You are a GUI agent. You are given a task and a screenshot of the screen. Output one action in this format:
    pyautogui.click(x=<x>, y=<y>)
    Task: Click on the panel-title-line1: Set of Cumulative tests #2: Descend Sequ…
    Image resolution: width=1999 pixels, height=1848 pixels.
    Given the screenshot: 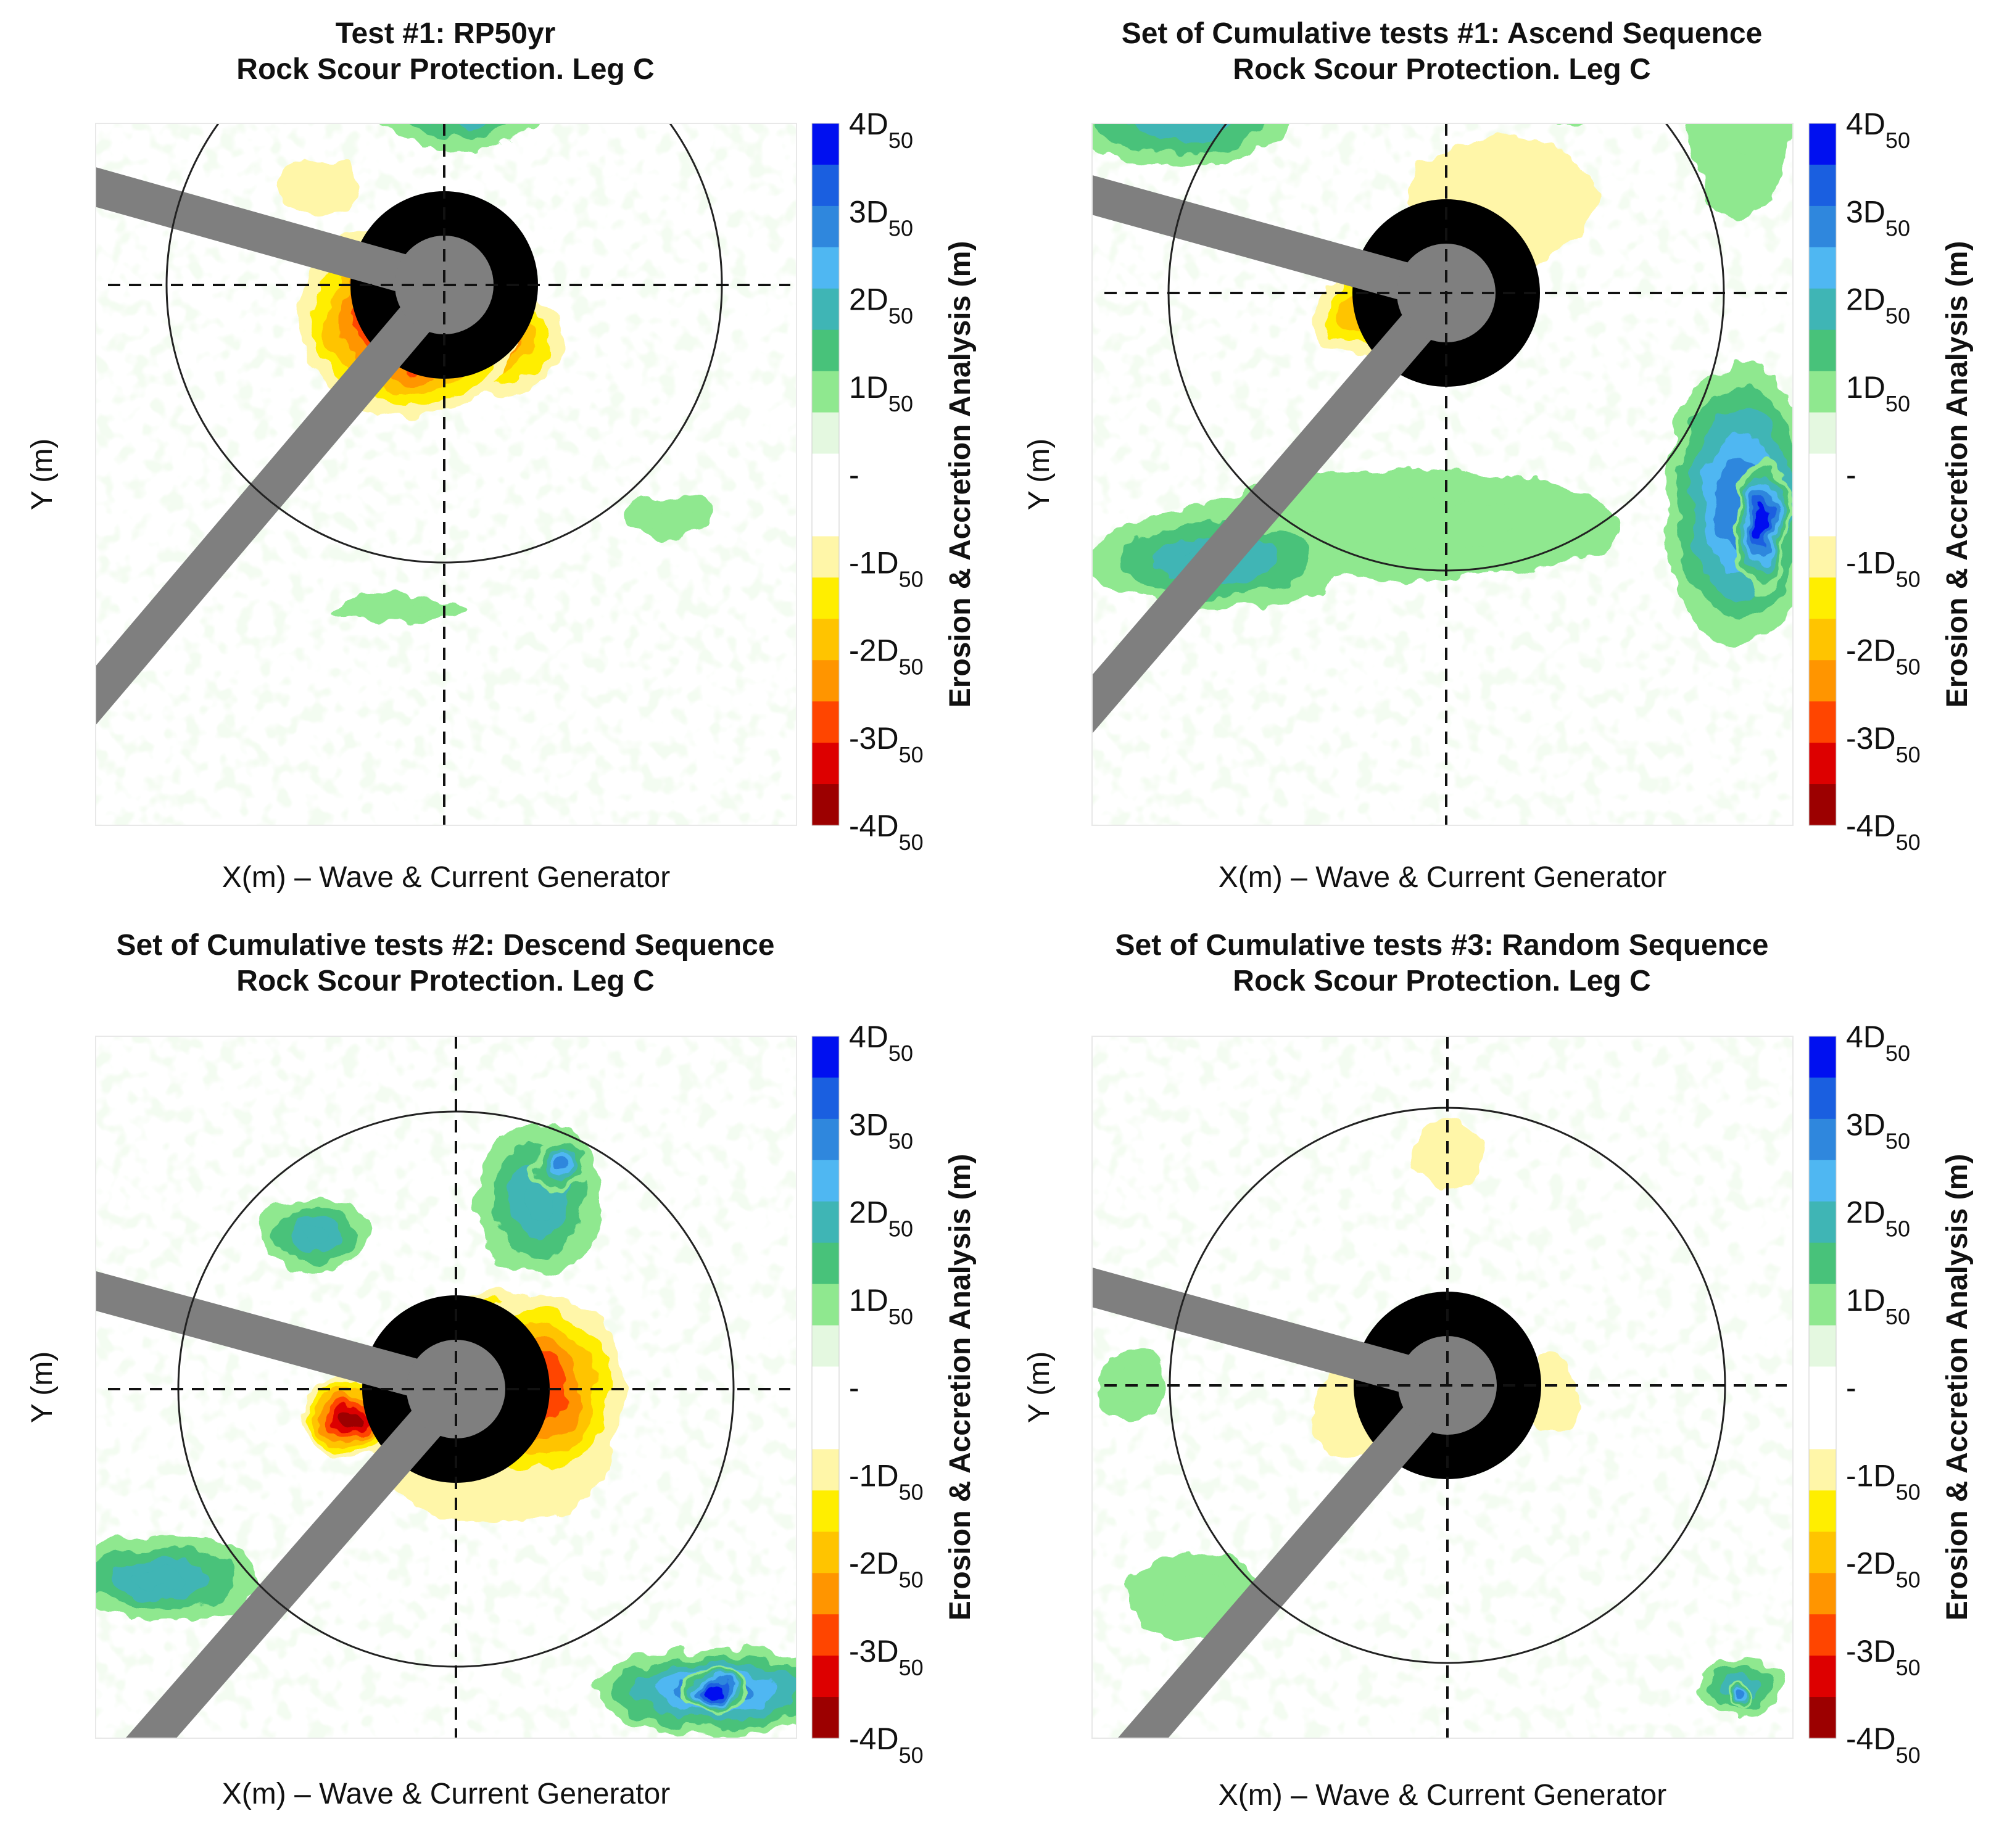 What is the action you would take?
    pyautogui.click(x=445, y=945)
    